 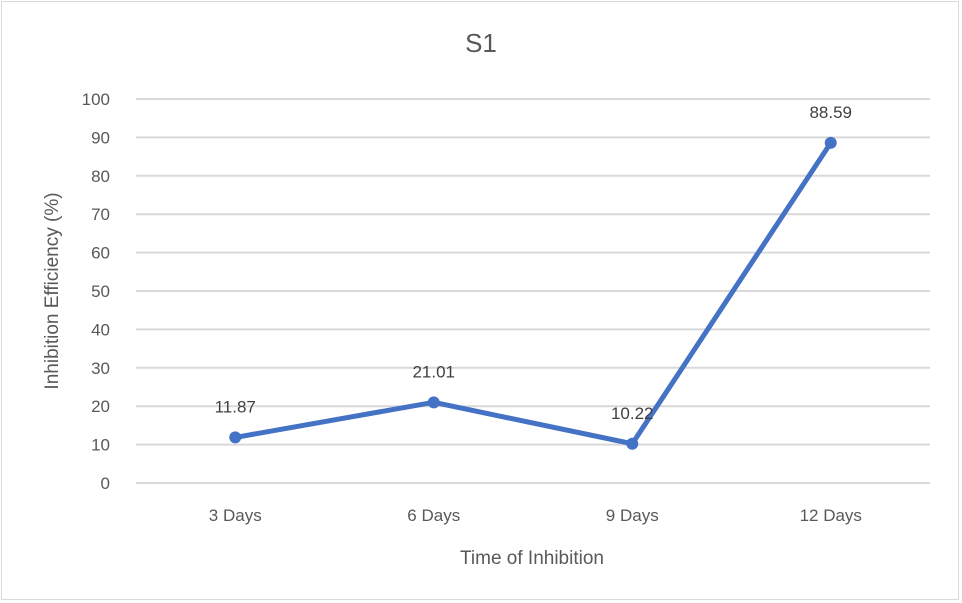 I want to click on chart-title: S1, so click(x=481, y=43).